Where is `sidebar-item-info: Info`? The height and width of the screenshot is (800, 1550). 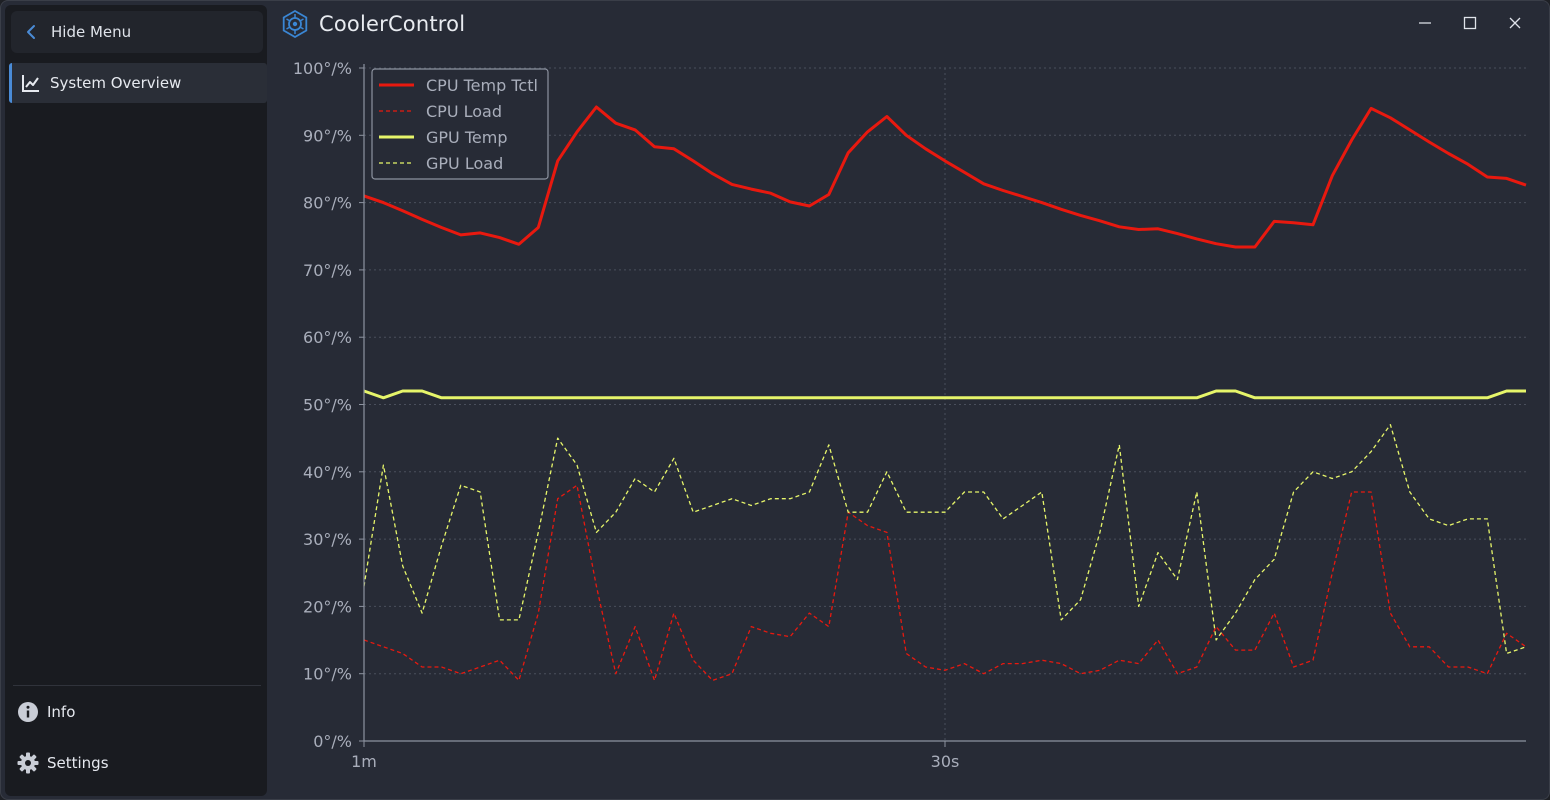 sidebar-item-info: Info is located at coordinates (138, 712).